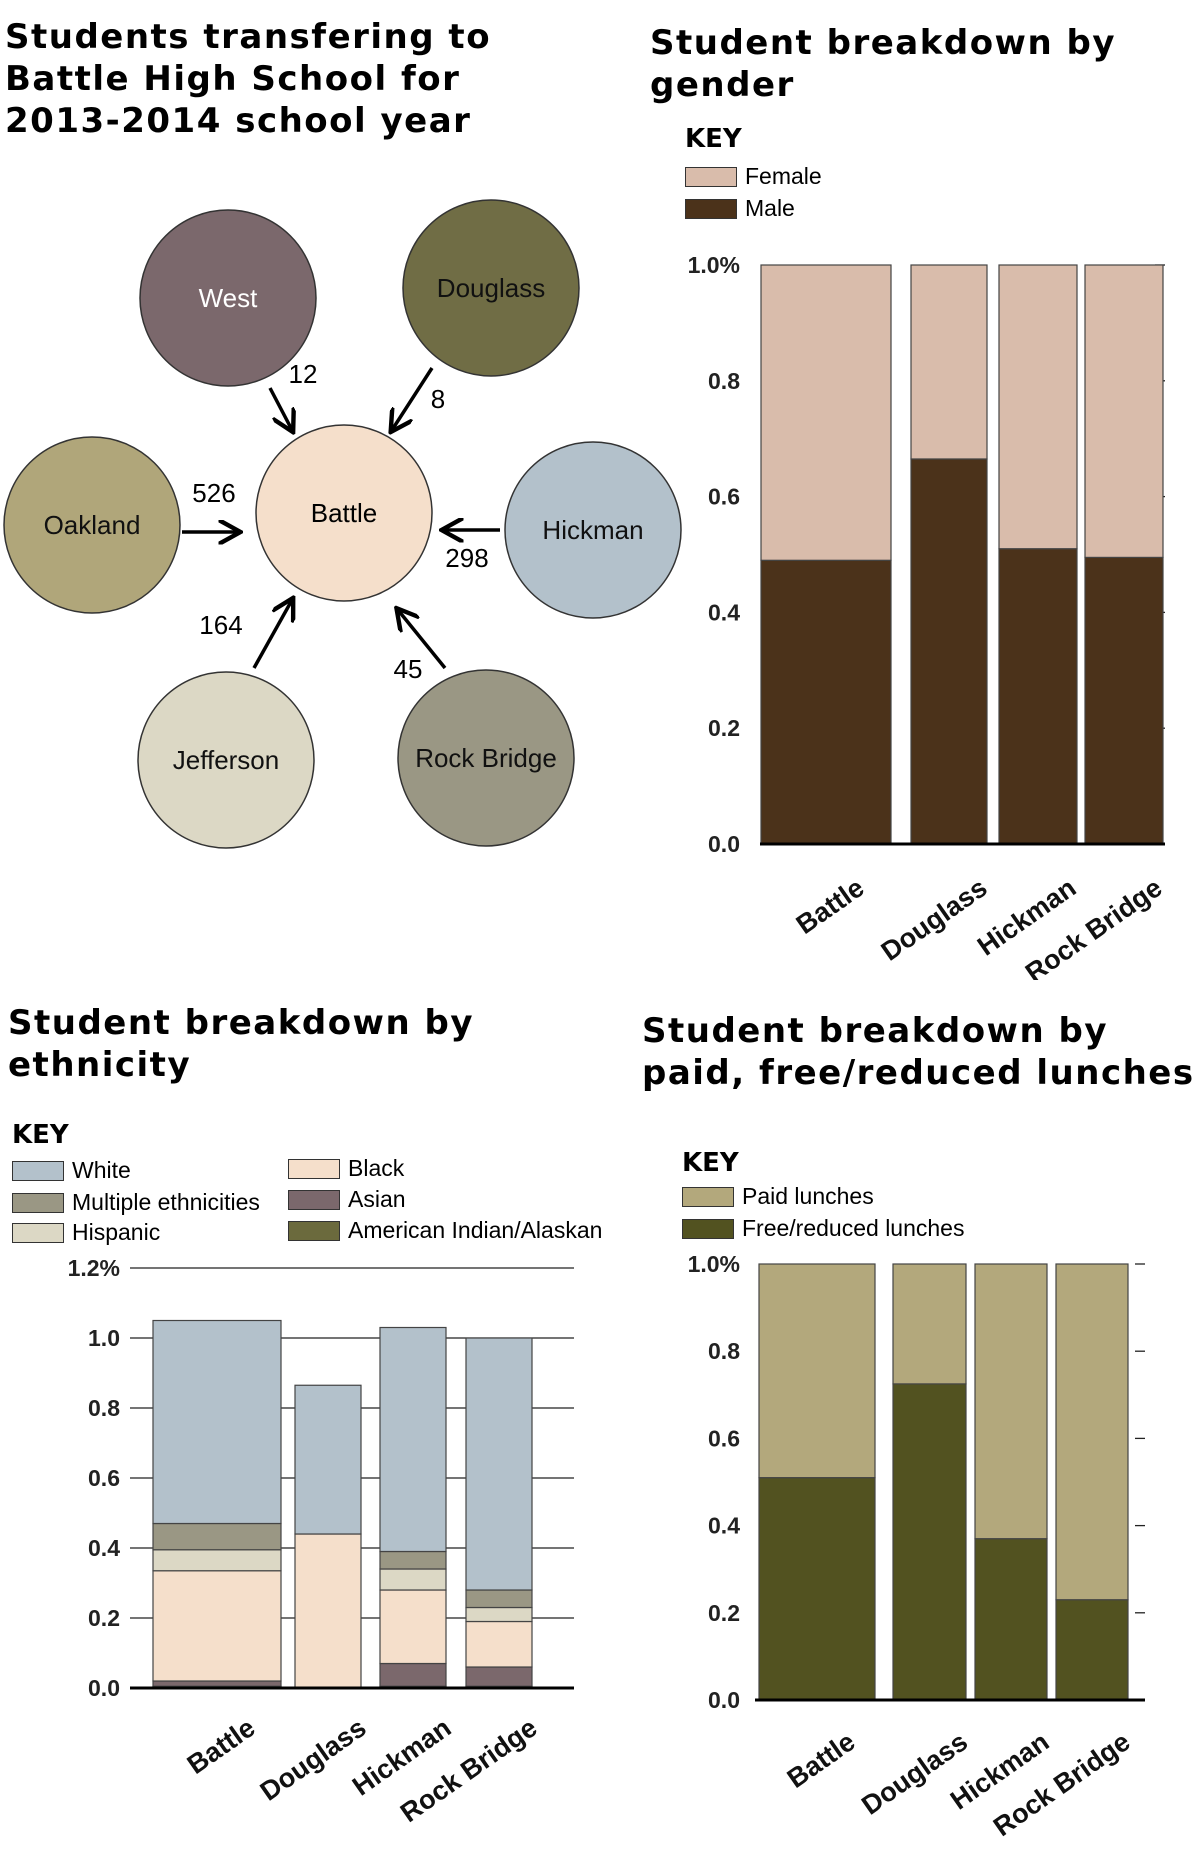 Image resolution: width=1200 pixels, height=1852 pixels. Describe the element at coordinates (713, 139) in the screenshot. I see `gender-key-title: KEY` at that location.